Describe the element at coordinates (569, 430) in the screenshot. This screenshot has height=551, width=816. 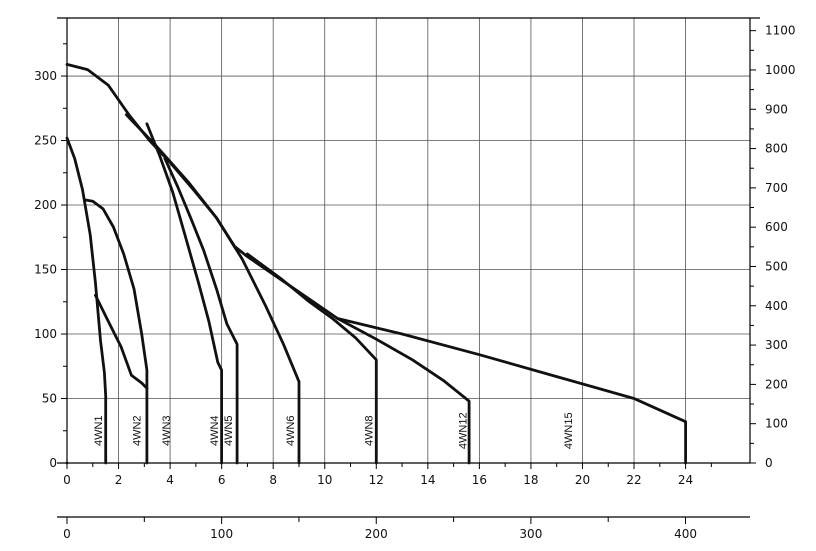
I see `series-label-4wn15: 4WN15` at that location.